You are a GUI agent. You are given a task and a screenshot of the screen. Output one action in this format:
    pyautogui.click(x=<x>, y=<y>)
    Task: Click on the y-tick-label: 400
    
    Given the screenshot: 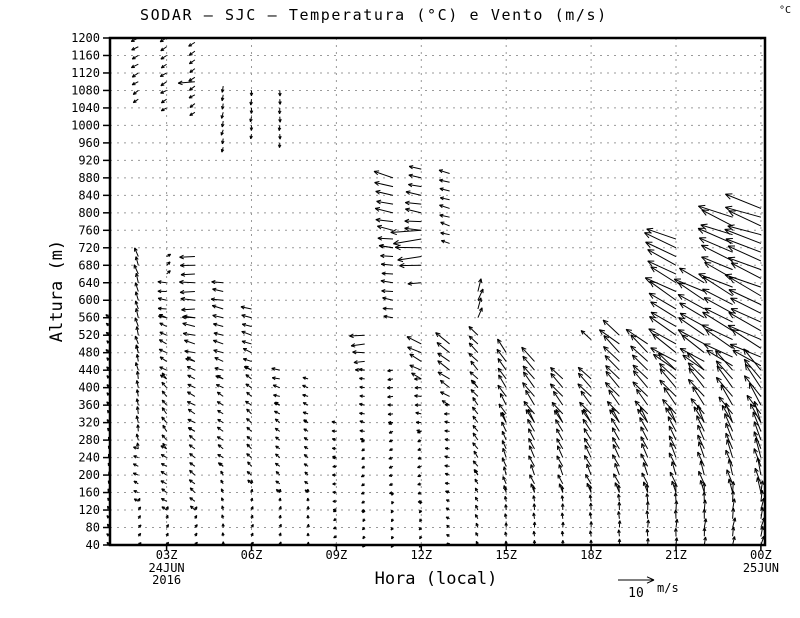 What is the action you would take?
    pyautogui.click(x=89, y=388)
    